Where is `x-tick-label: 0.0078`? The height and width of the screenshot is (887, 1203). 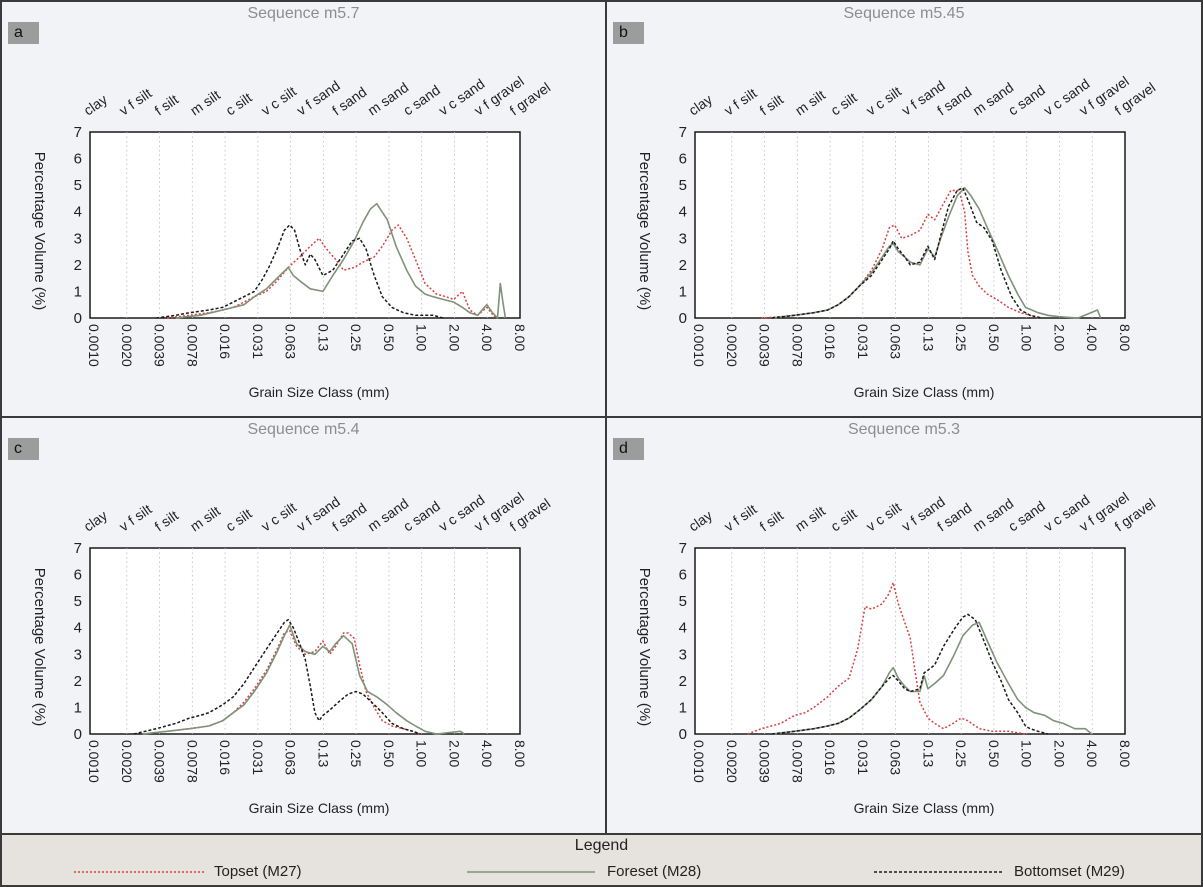
x-tick-label: 0.0078 is located at coordinates (192, 345).